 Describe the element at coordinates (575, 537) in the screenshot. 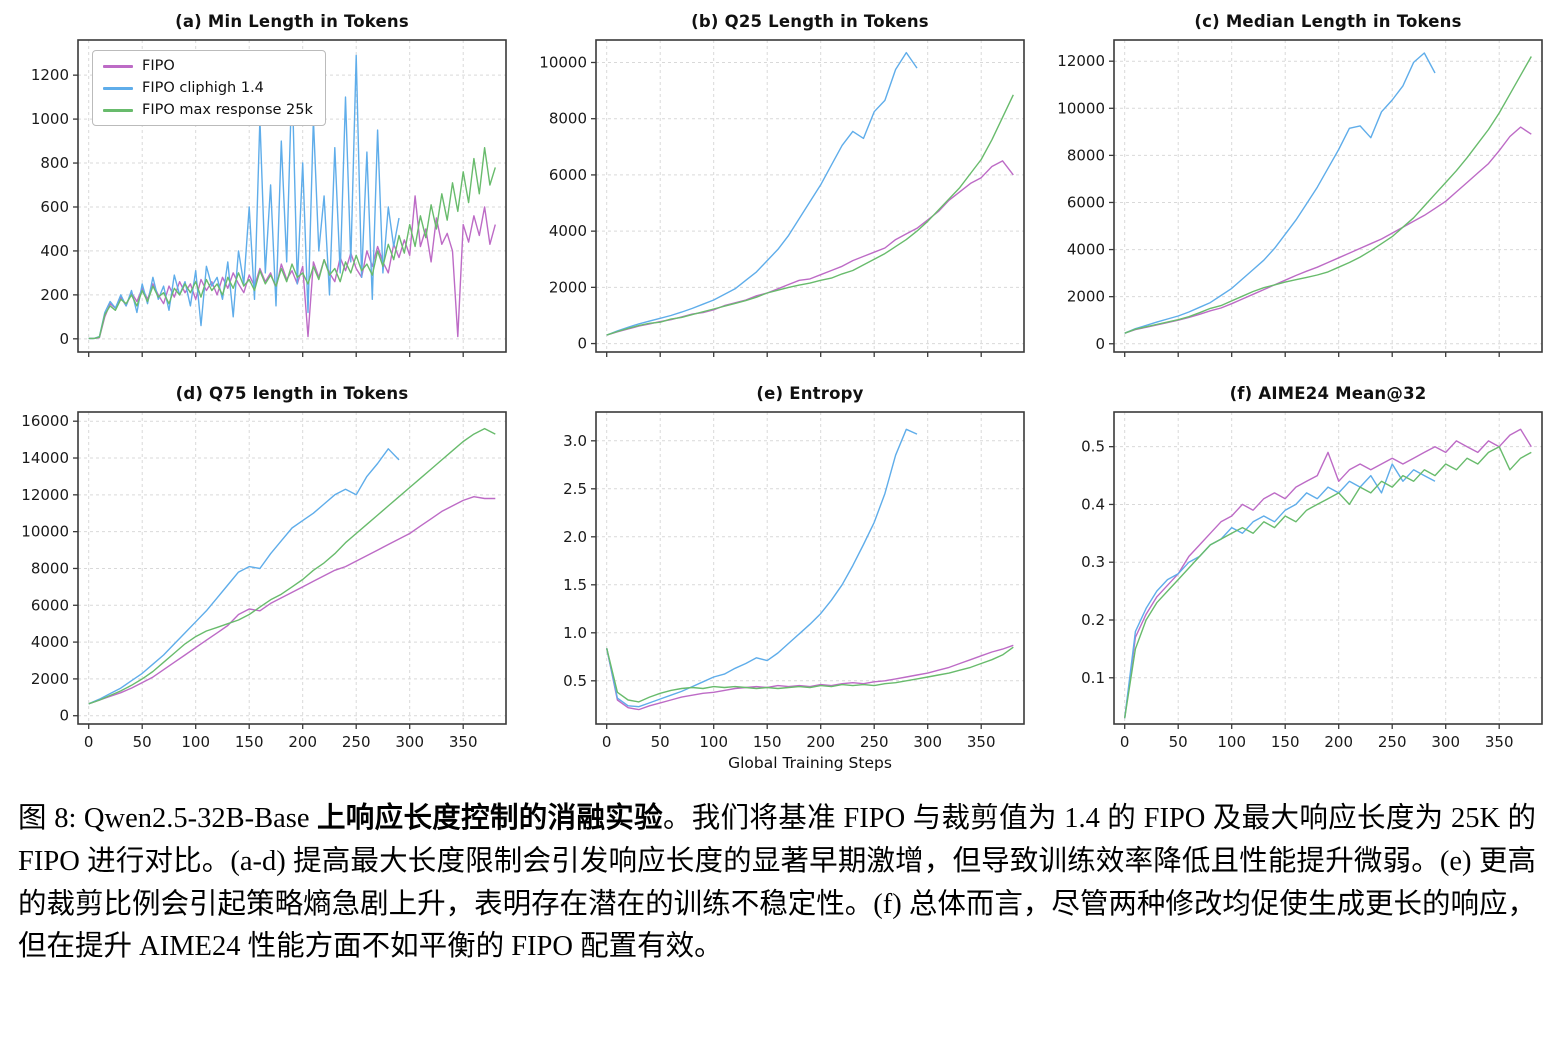

I see `y-tick-label: 2.0` at that location.